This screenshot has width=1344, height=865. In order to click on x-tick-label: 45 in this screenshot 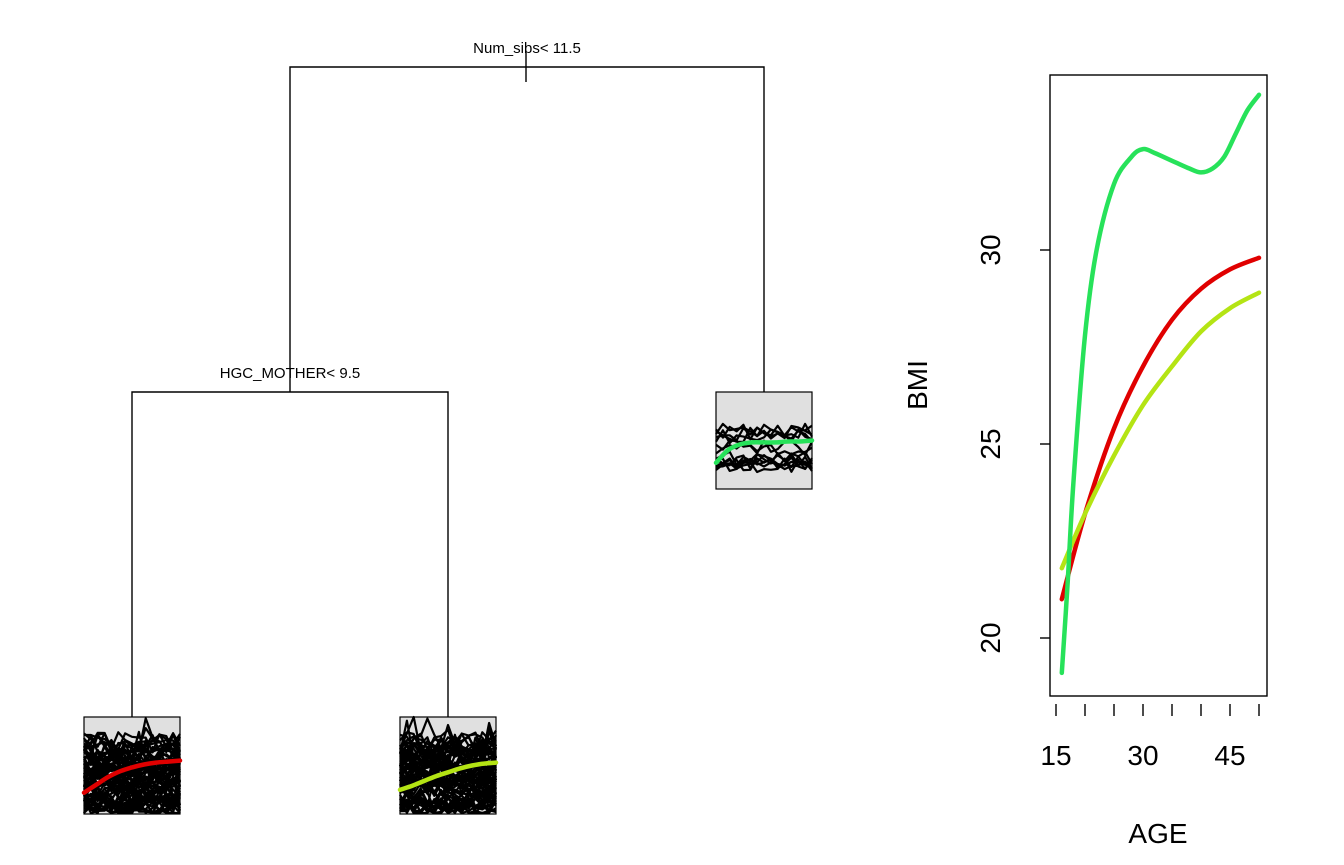, I will do `click(1229, 755)`.